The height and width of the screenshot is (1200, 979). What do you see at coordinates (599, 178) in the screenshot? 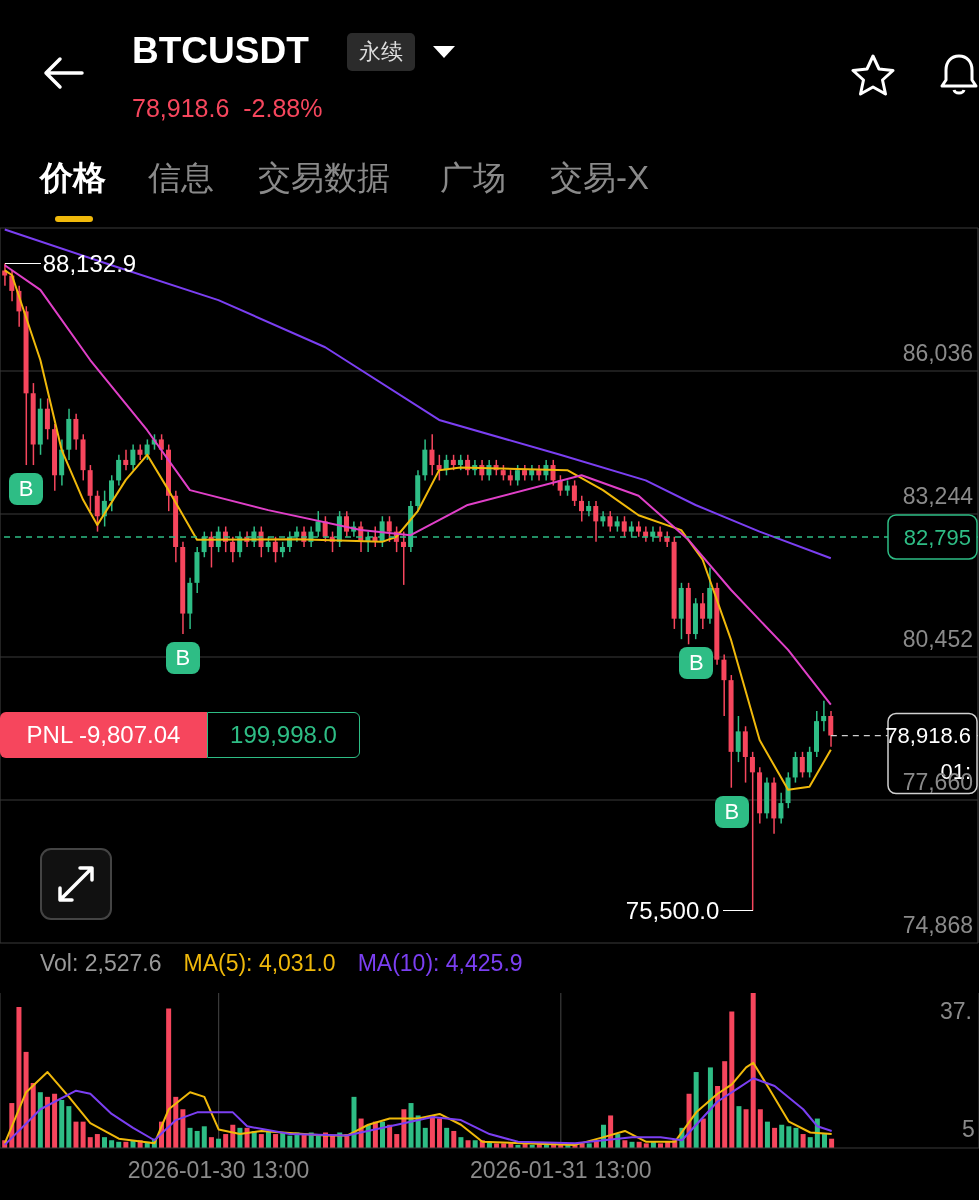
I see `text: 交易-X` at bounding box center [599, 178].